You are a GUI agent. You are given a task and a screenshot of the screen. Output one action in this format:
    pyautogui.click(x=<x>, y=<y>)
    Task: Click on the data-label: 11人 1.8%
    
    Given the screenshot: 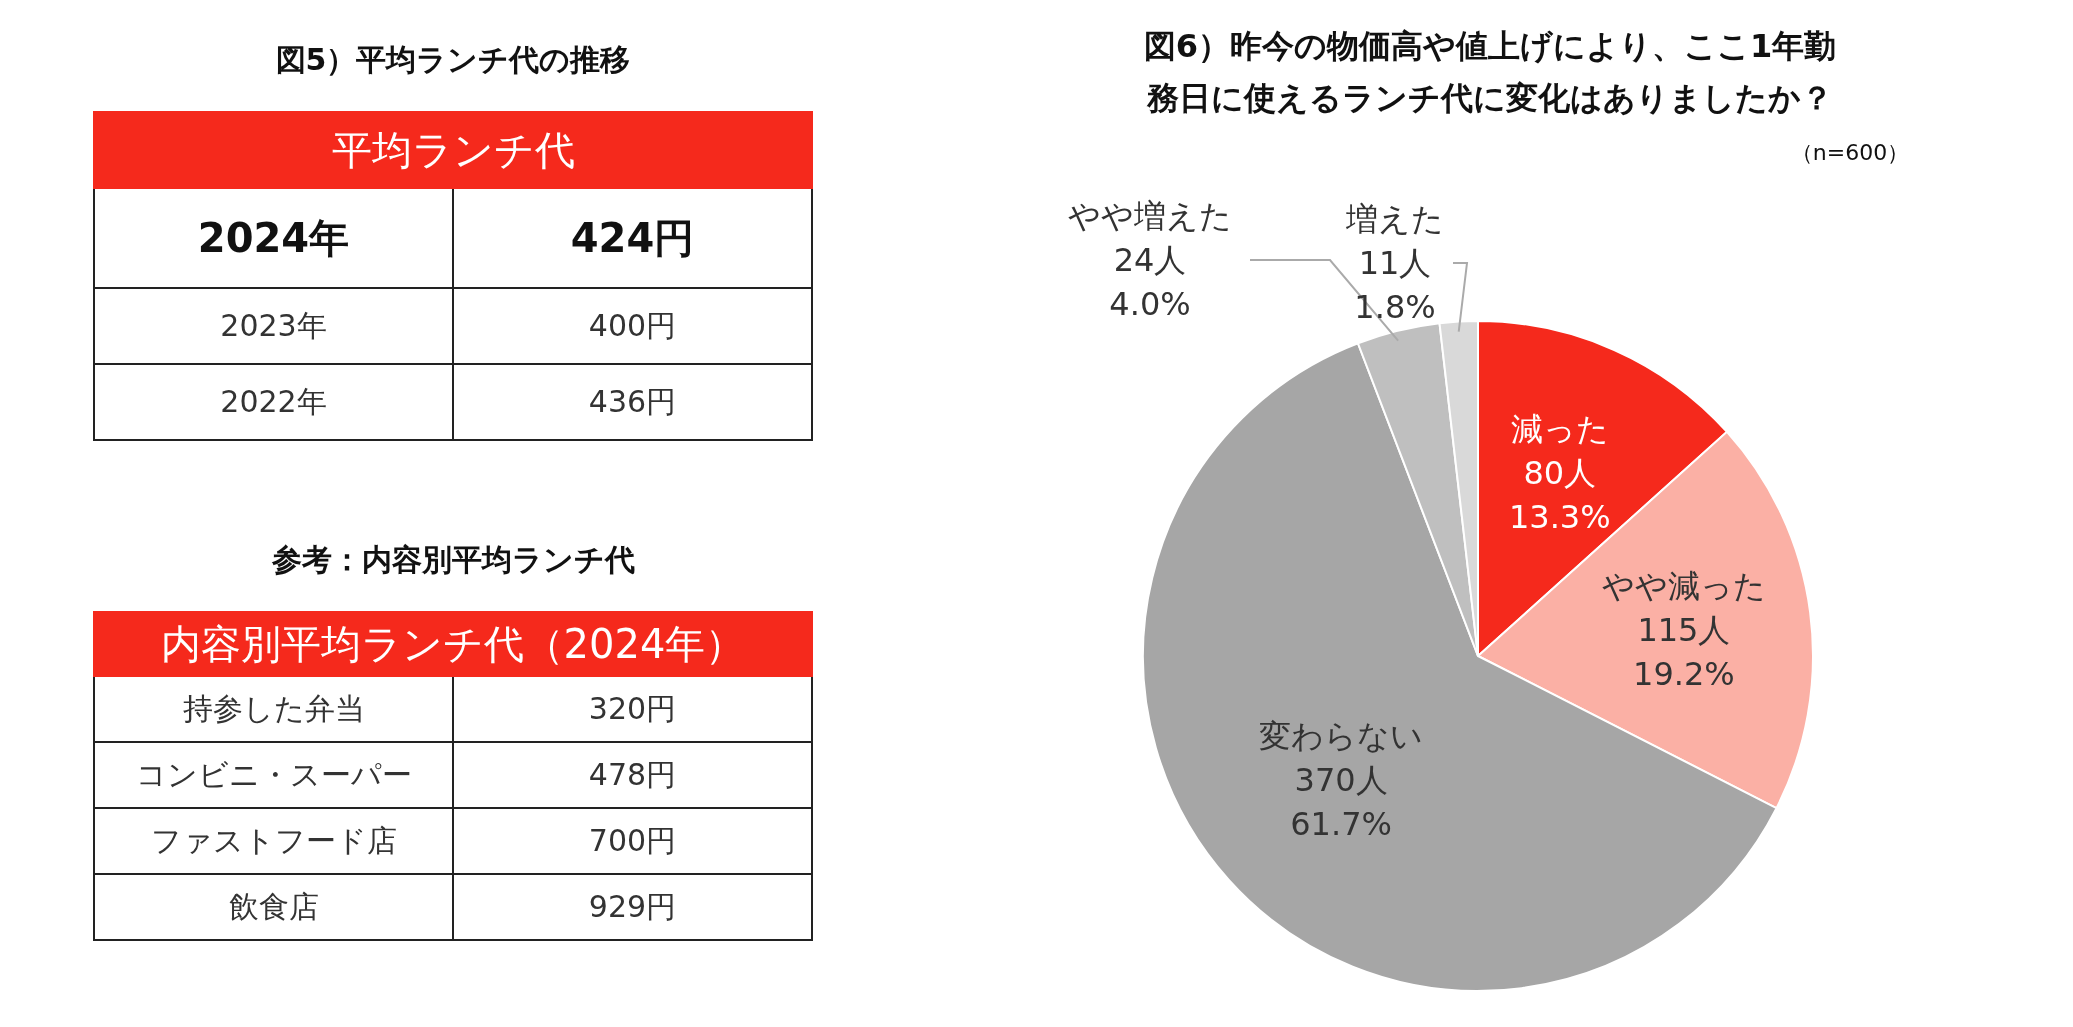 What is the action you would take?
    pyautogui.click(x=1395, y=285)
    